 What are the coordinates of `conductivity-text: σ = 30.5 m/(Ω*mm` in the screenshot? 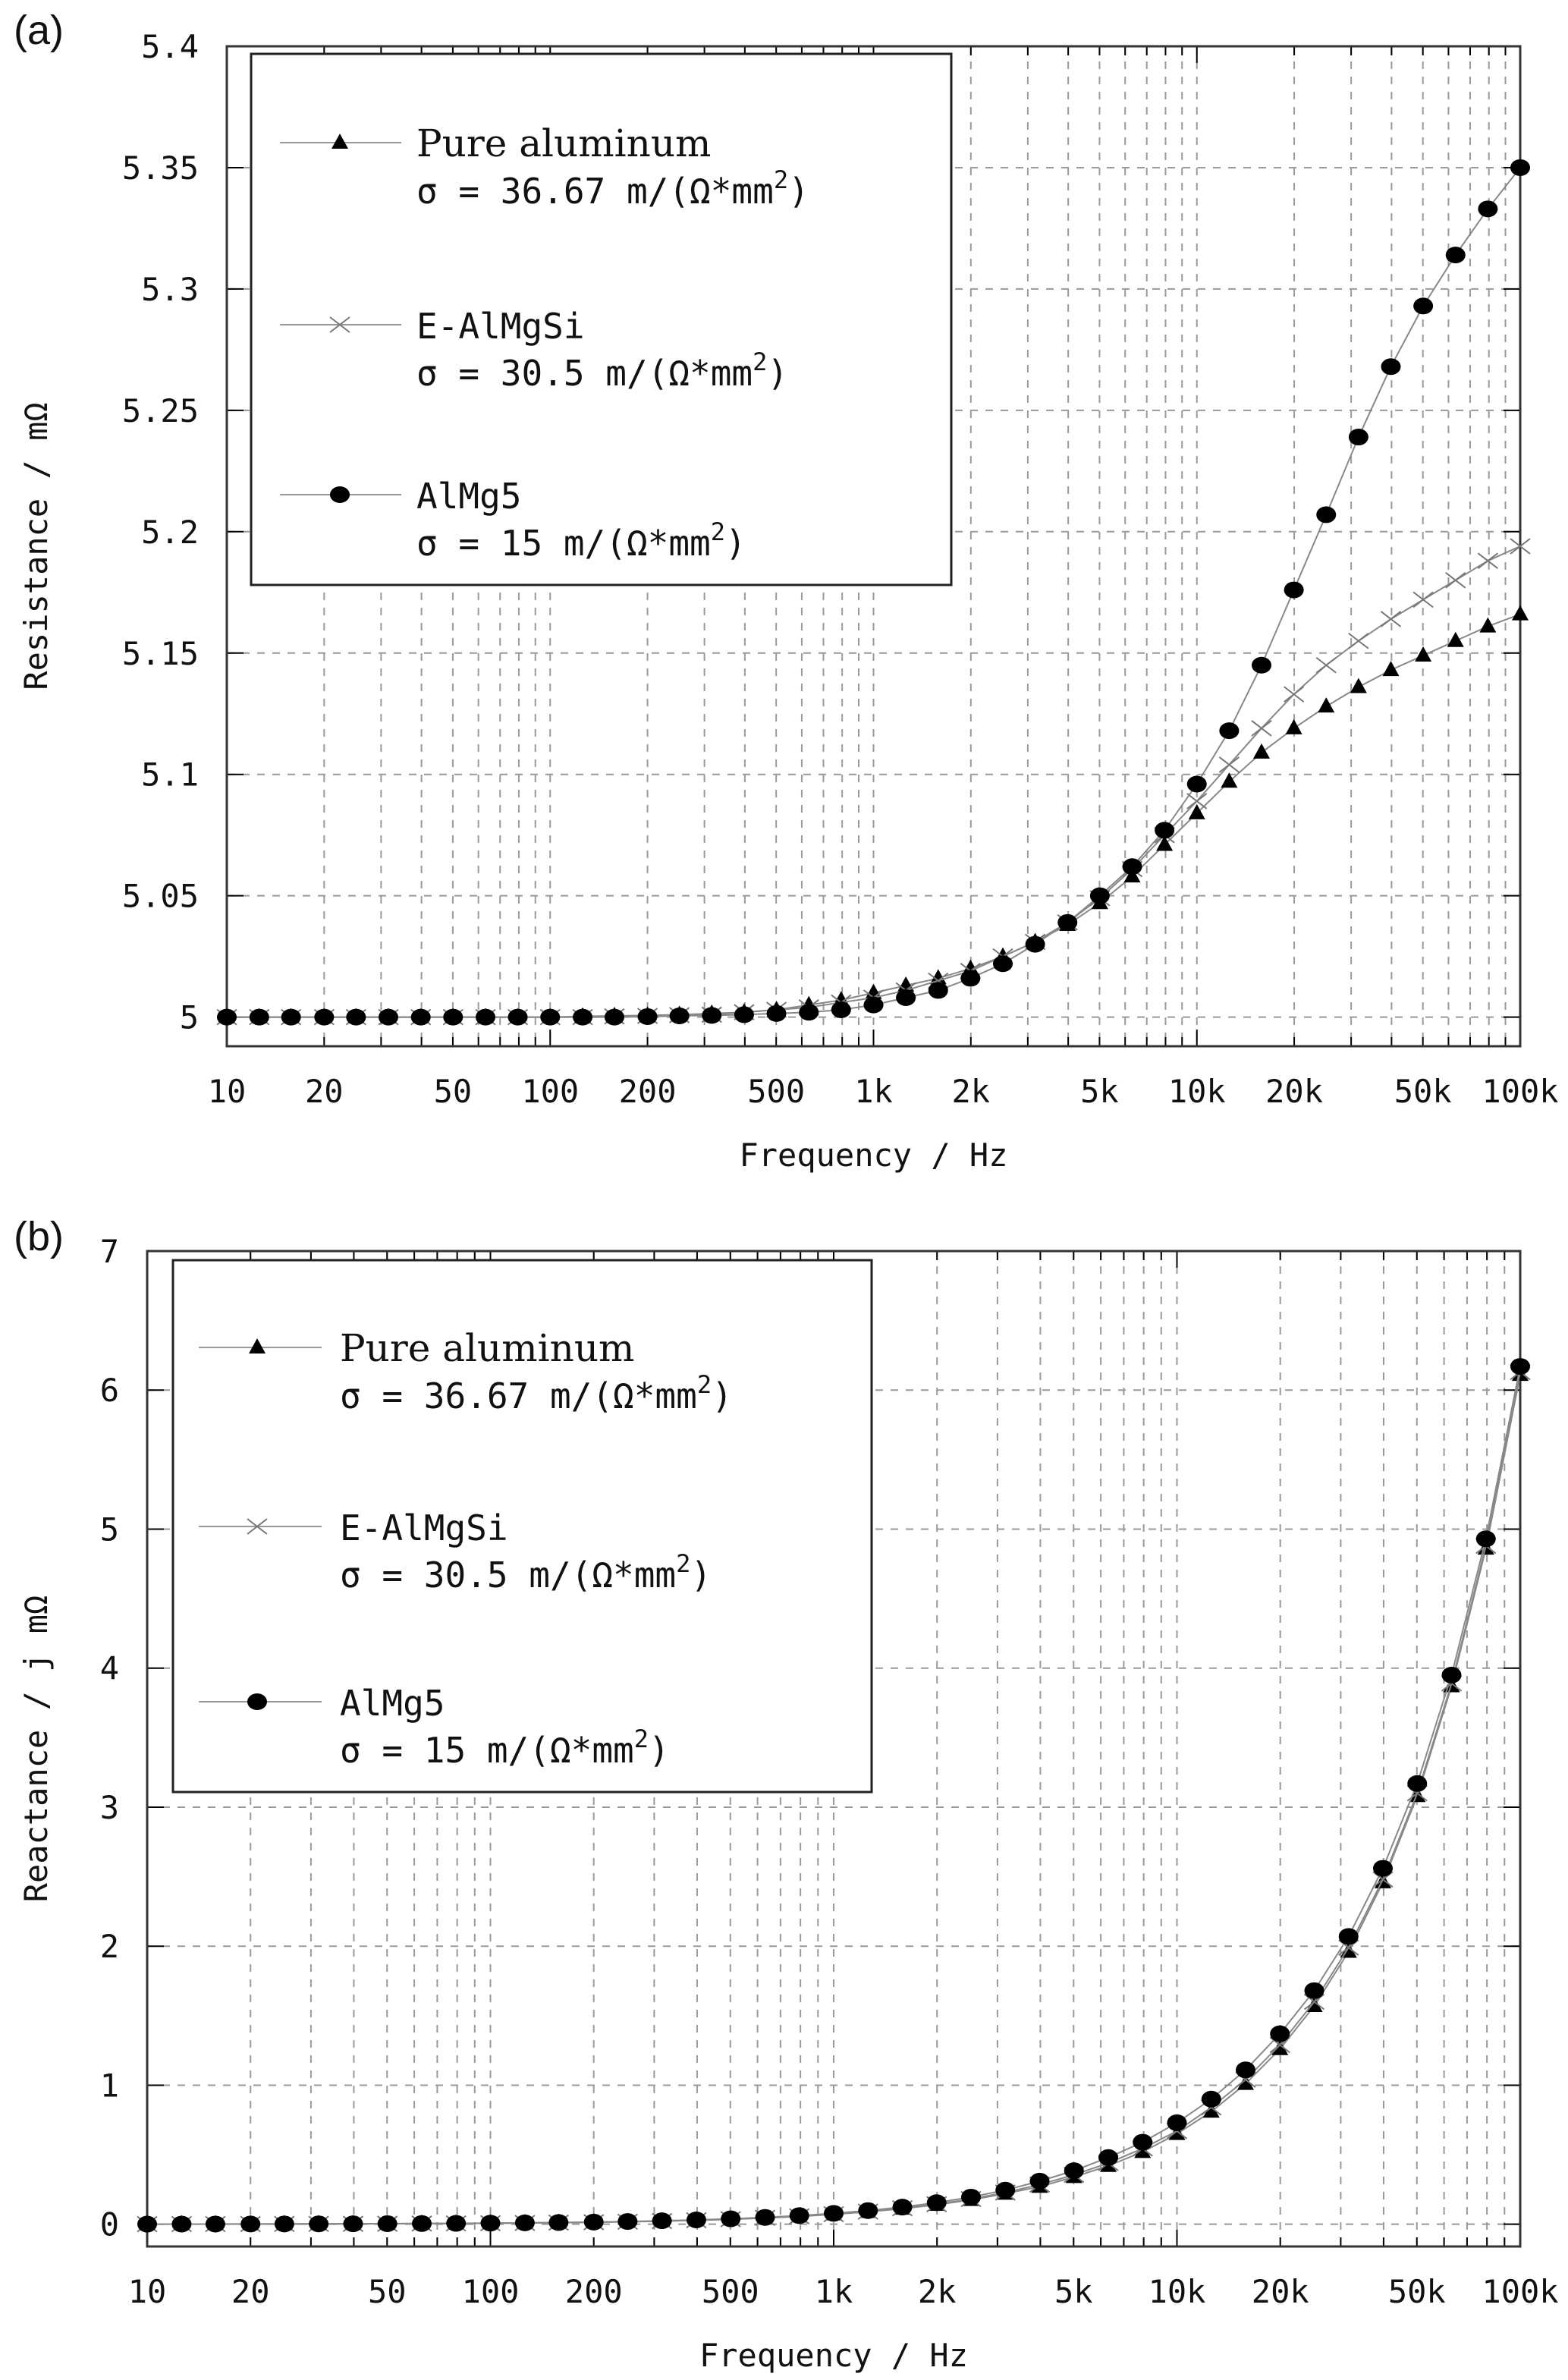 It's located at (508, 1575).